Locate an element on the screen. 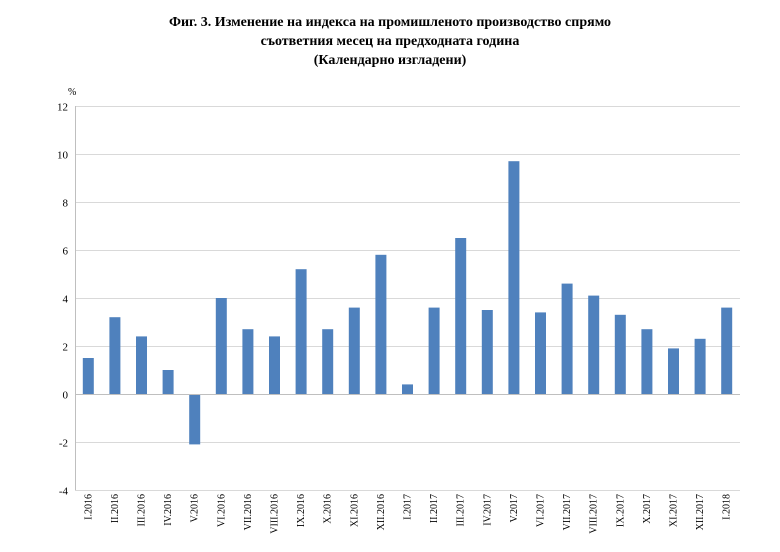 The width and height of the screenshot is (780, 552). x-tick-label: VII.2016 is located at coordinates (248, 512).